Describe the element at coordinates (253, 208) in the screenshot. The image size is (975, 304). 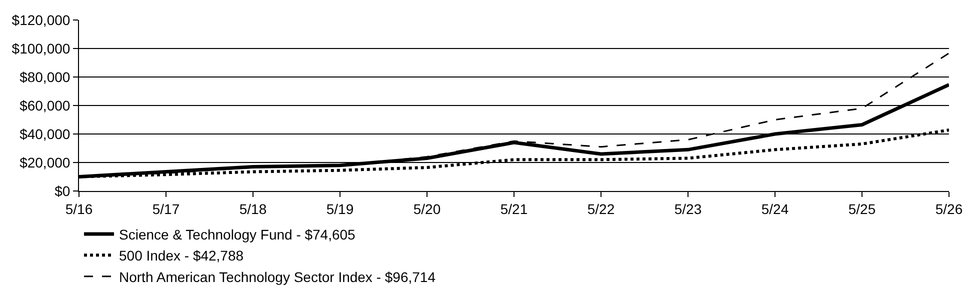
I see `x-tick-label: 5/18` at that location.